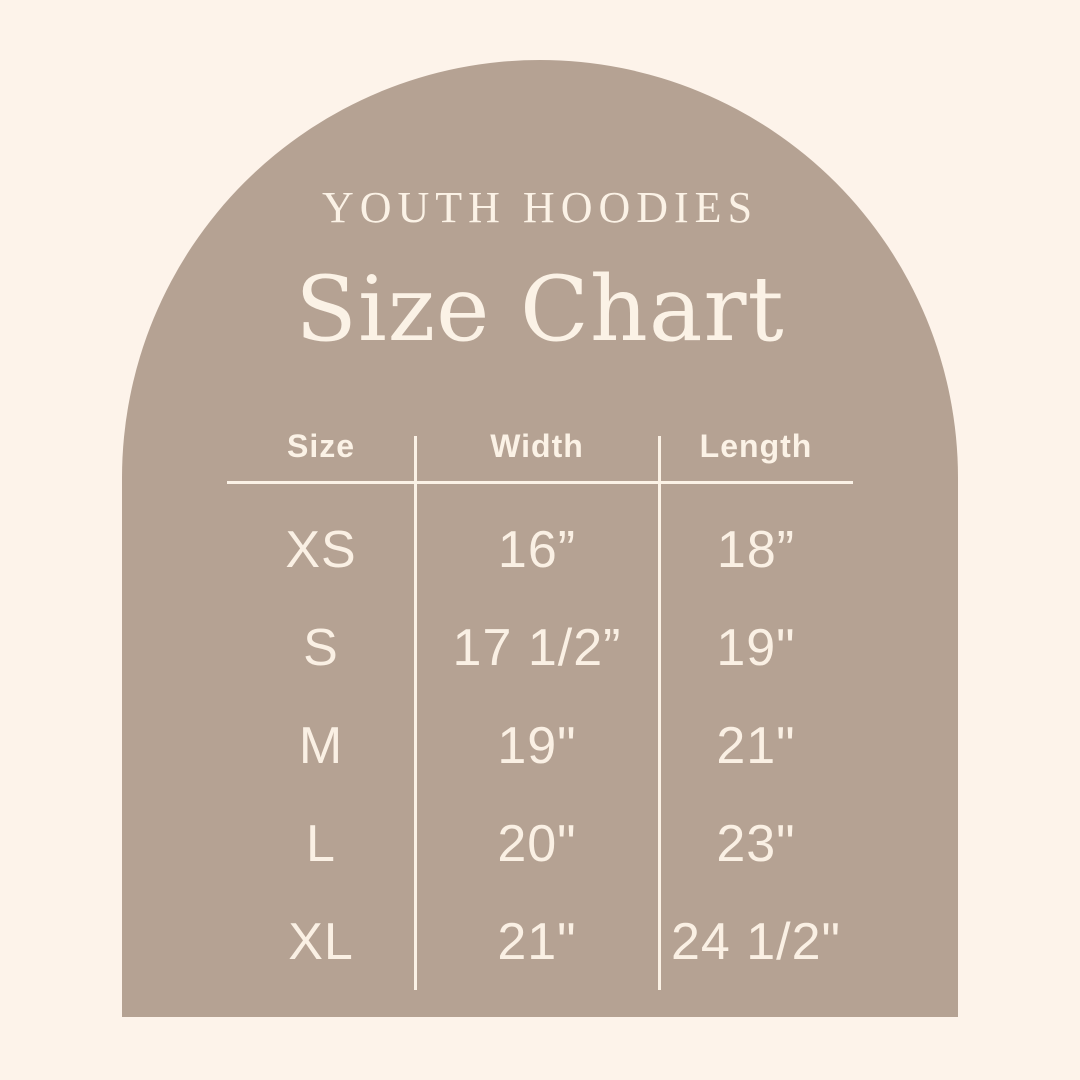 This screenshot has width=1080, height=1080. I want to click on width-cell: 19", so click(537, 746).